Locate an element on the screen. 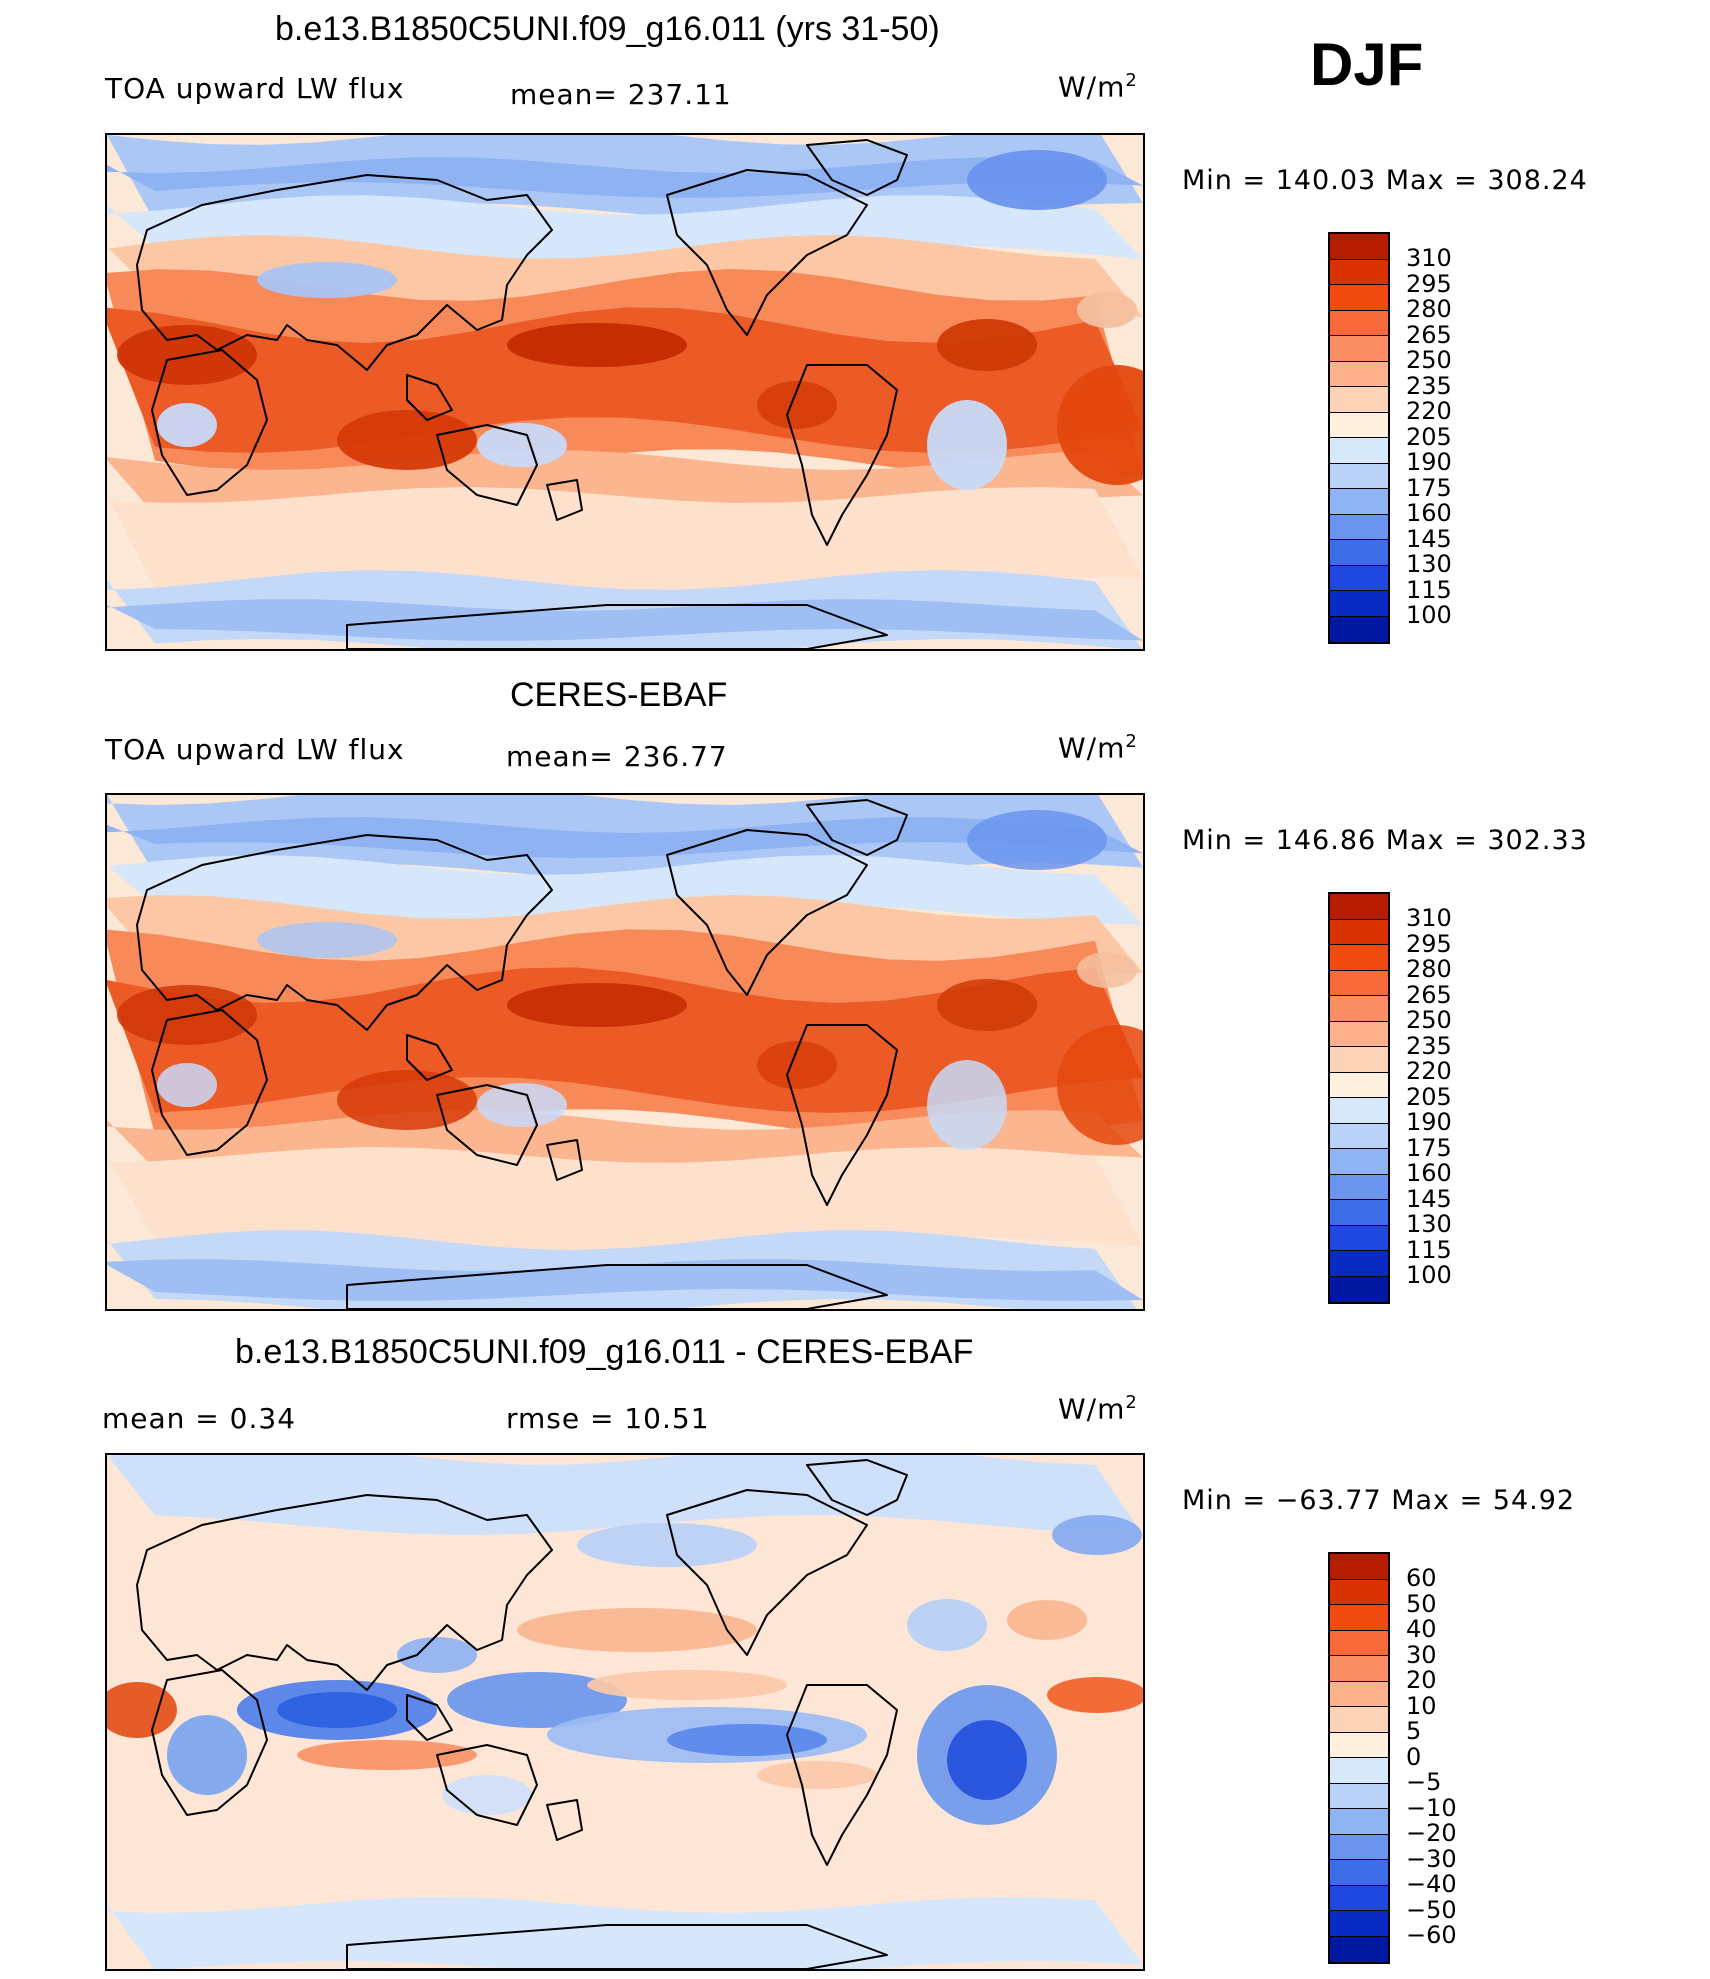 This screenshot has width=1710, height=1979. panel-3-colorbar-labels: 60 50 40 30 20 10 5 0 −5 −10 −20 −30 −40 −50 −60 is located at coordinates (1431, 1757).